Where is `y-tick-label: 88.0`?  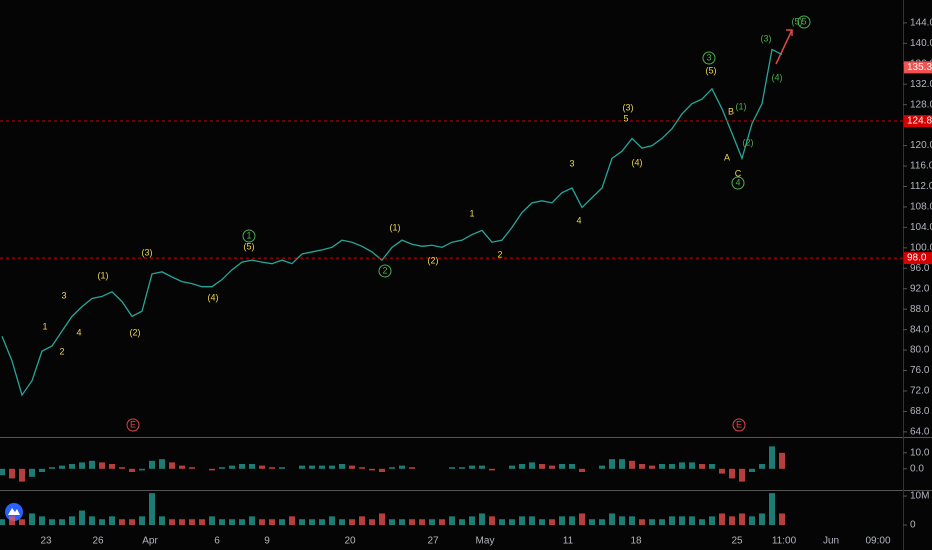 y-tick-label: 88.0 is located at coordinates (920, 309).